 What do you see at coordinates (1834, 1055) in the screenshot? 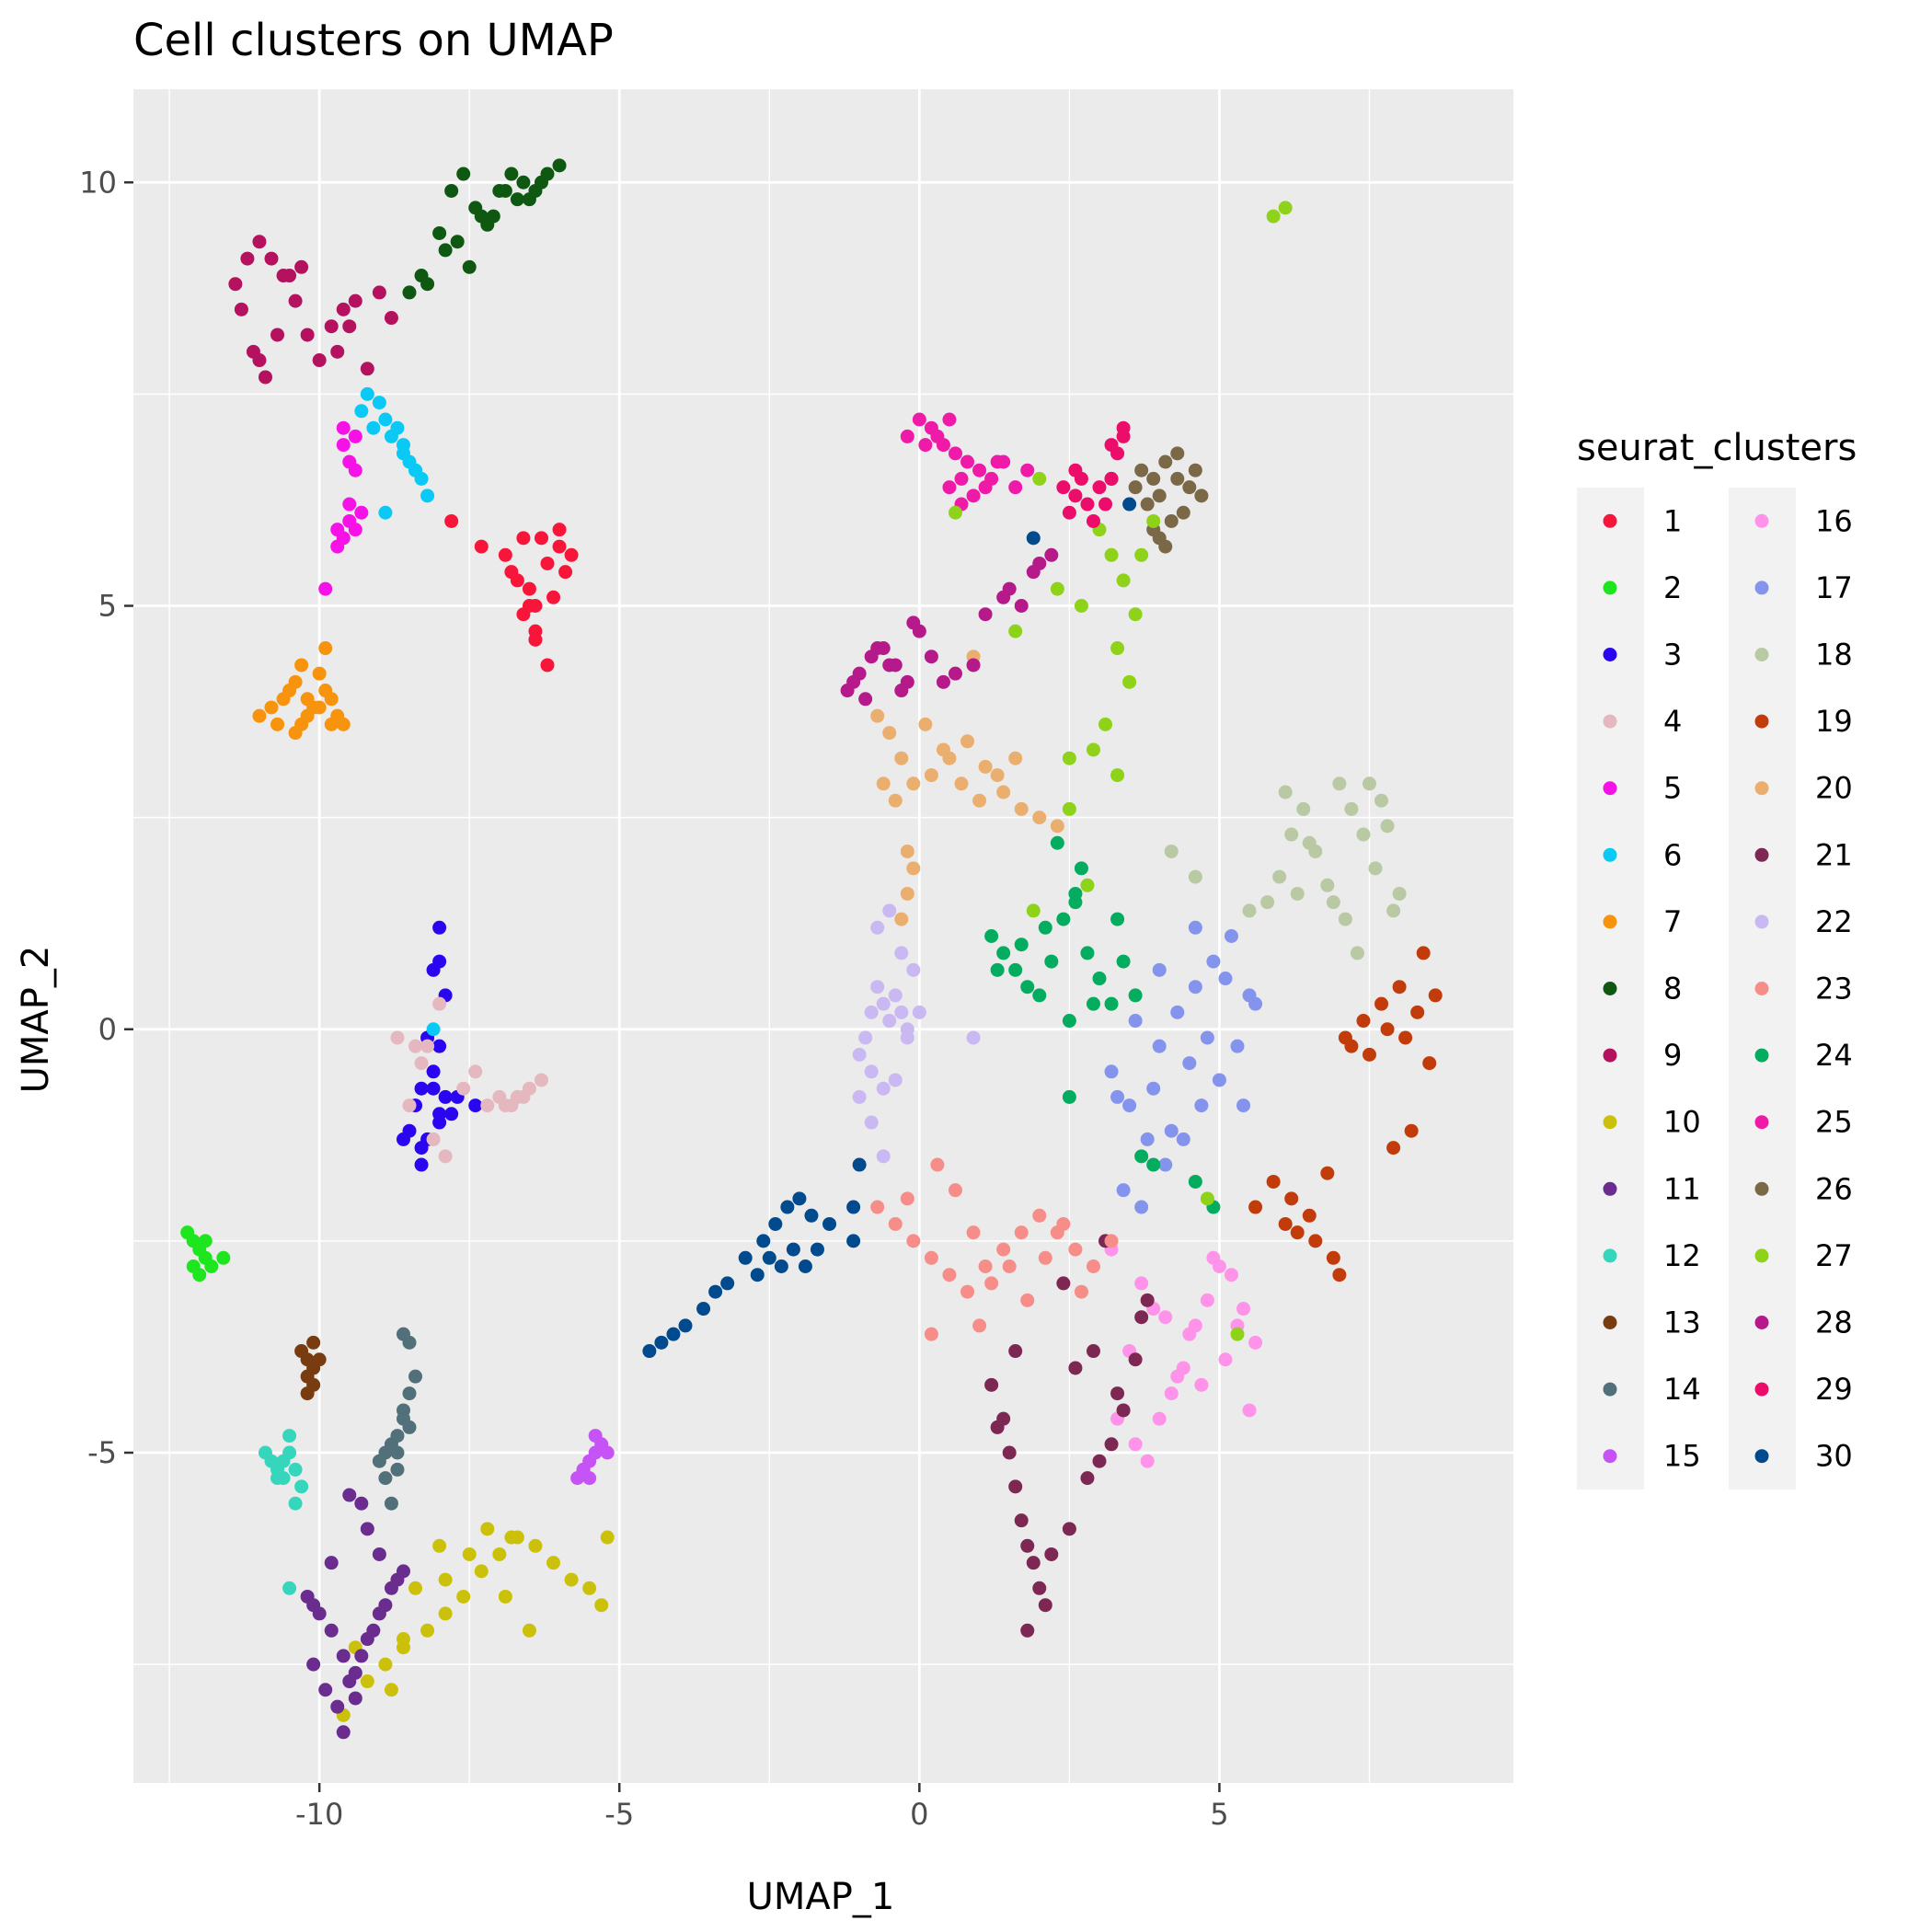
I see `legend-label-cluster-24: 24` at bounding box center [1834, 1055].